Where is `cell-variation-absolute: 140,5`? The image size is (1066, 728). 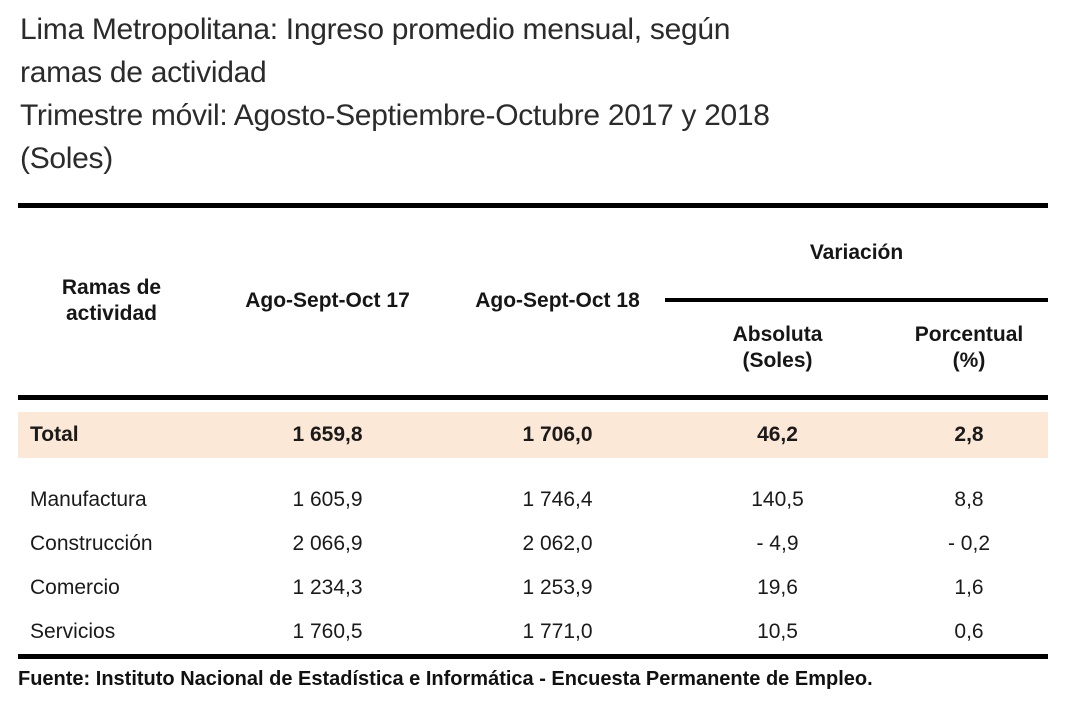
cell-variation-absolute: 140,5 is located at coordinates (777, 499).